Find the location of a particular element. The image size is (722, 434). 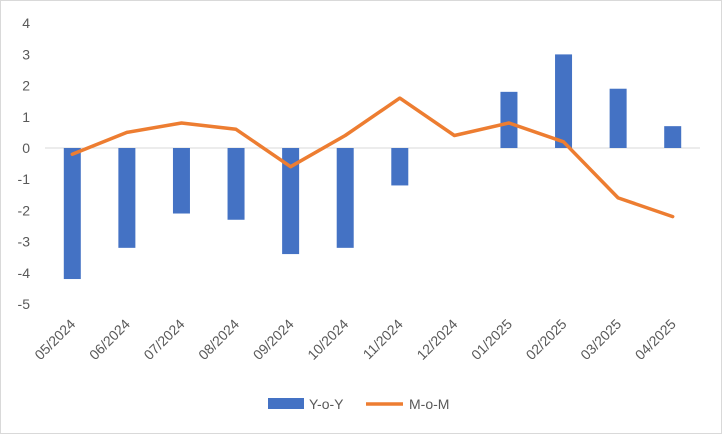

x-tick-label: 12/2024 is located at coordinates (436, 339).